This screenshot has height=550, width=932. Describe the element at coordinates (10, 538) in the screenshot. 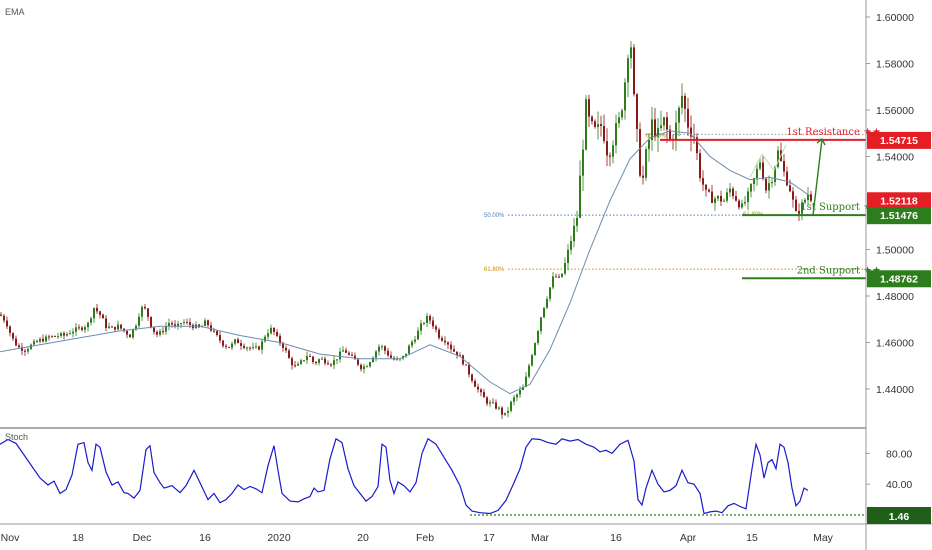

I see `x-tick-label: Nov` at that location.